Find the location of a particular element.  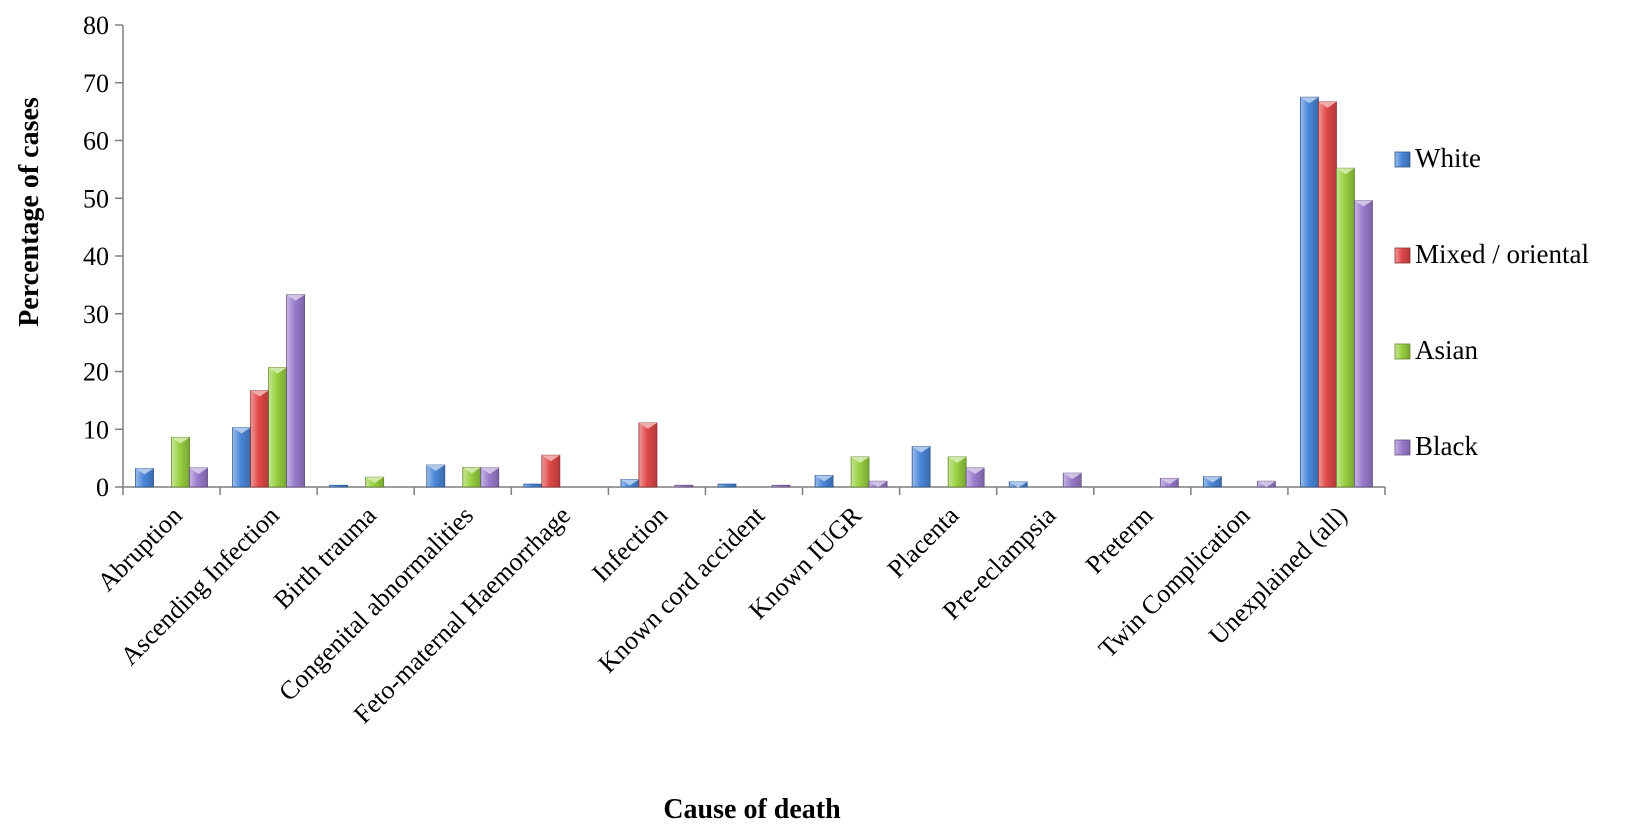

y-tick-label: 40 is located at coordinates (96, 256).